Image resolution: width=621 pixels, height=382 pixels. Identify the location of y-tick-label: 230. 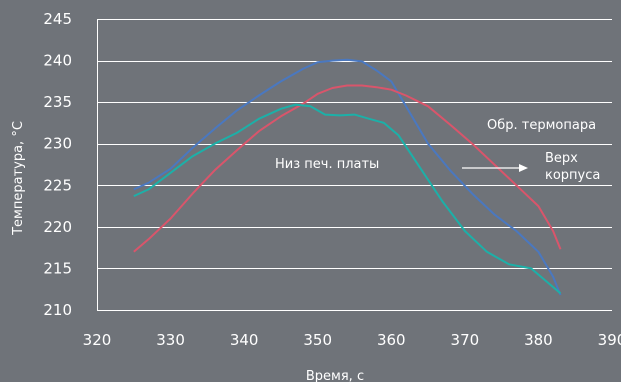
(57, 144).